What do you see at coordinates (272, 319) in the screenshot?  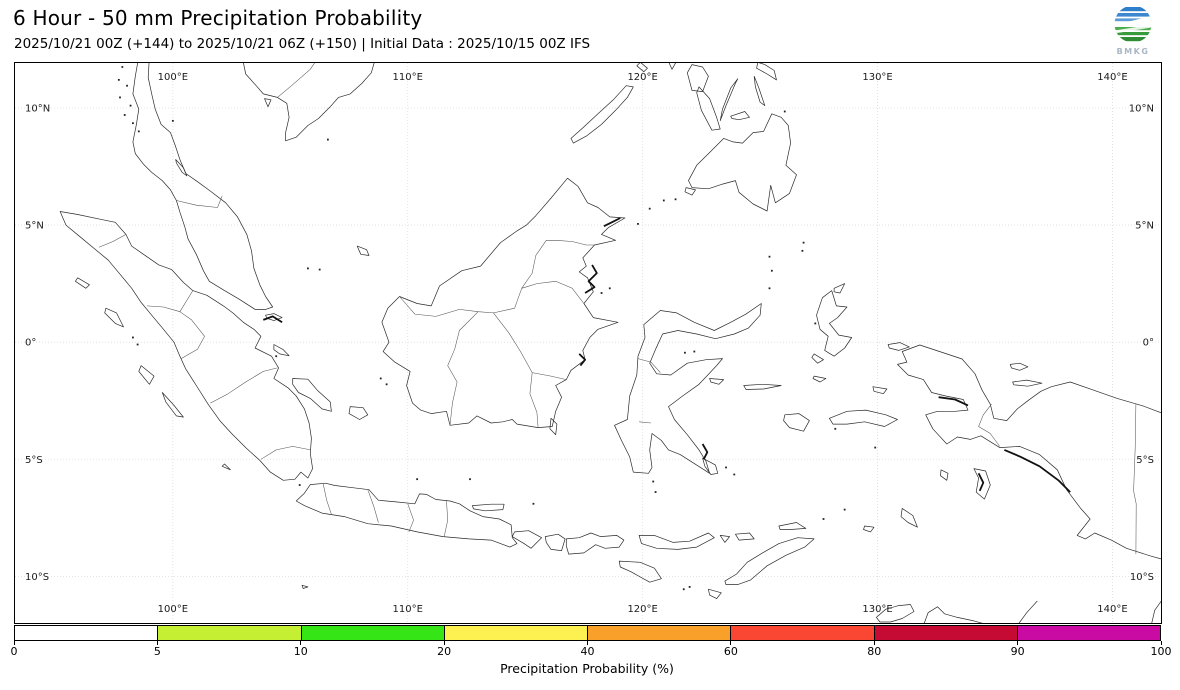 I see `map-shape-riau-islands-detail` at bounding box center [272, 319].